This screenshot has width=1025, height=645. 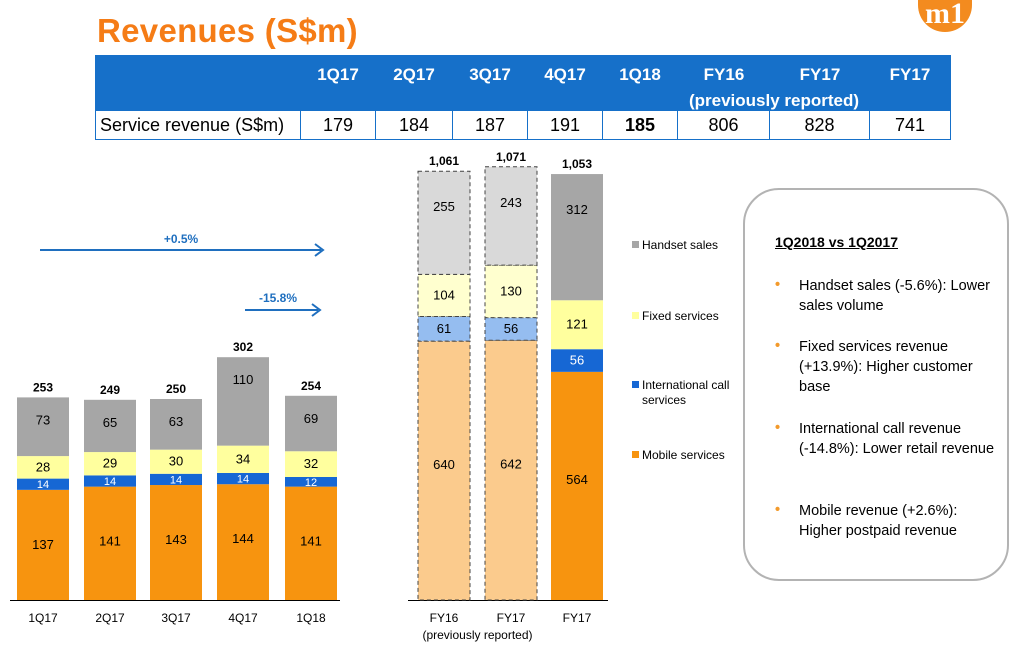 I want to click on bar-value-label: 32, so click(x=311, y=463).